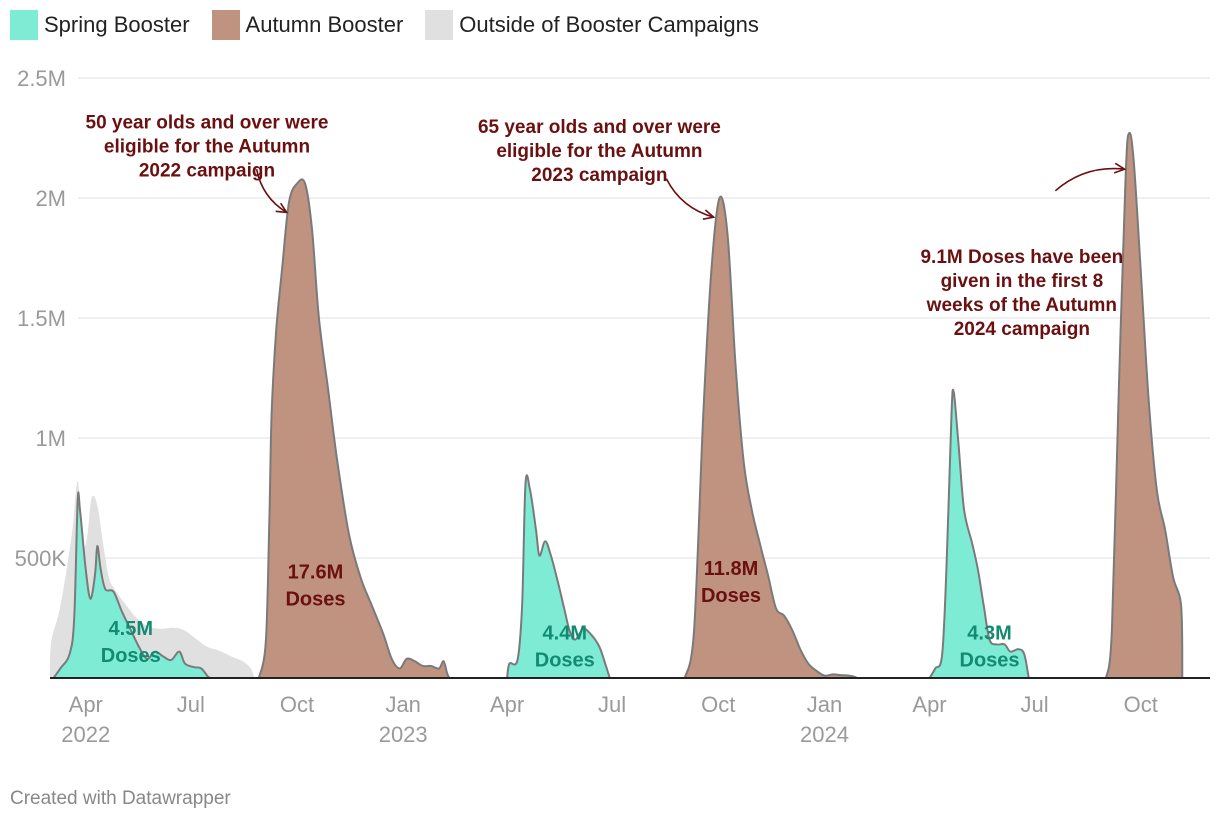 The height and width of the screenshot is (826, 1220). Describe the element at coordinates (1022, 281) in the screenshot. I see `annotation-line: given in the first 8` at that location.